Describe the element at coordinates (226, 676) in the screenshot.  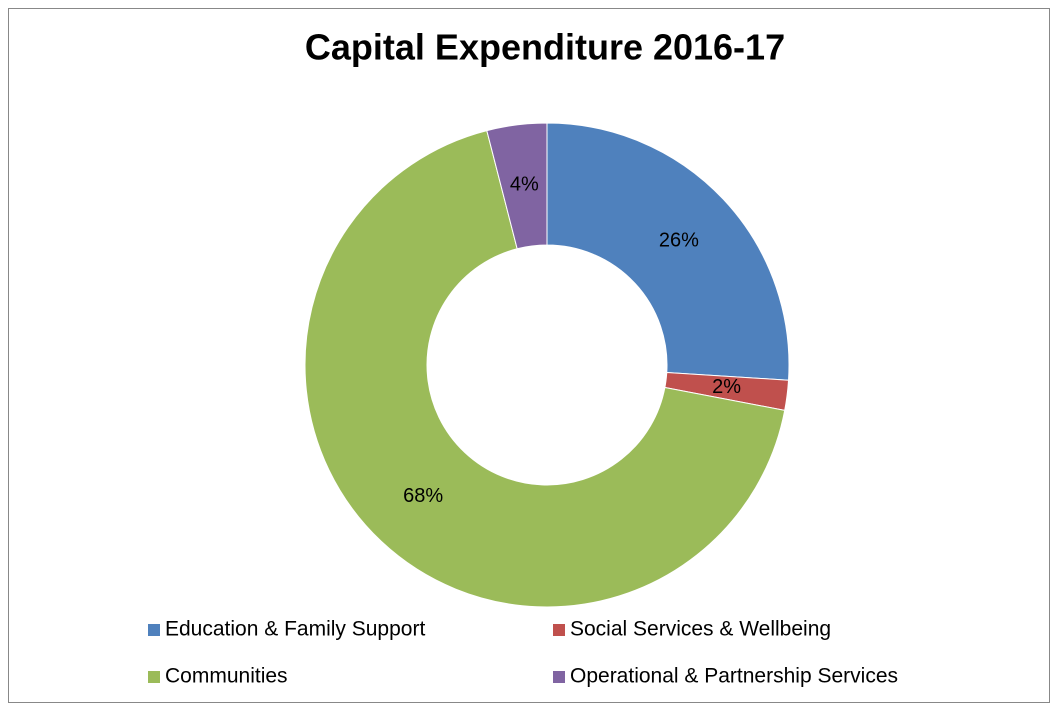
I see `legend-label: Communities` at that location.